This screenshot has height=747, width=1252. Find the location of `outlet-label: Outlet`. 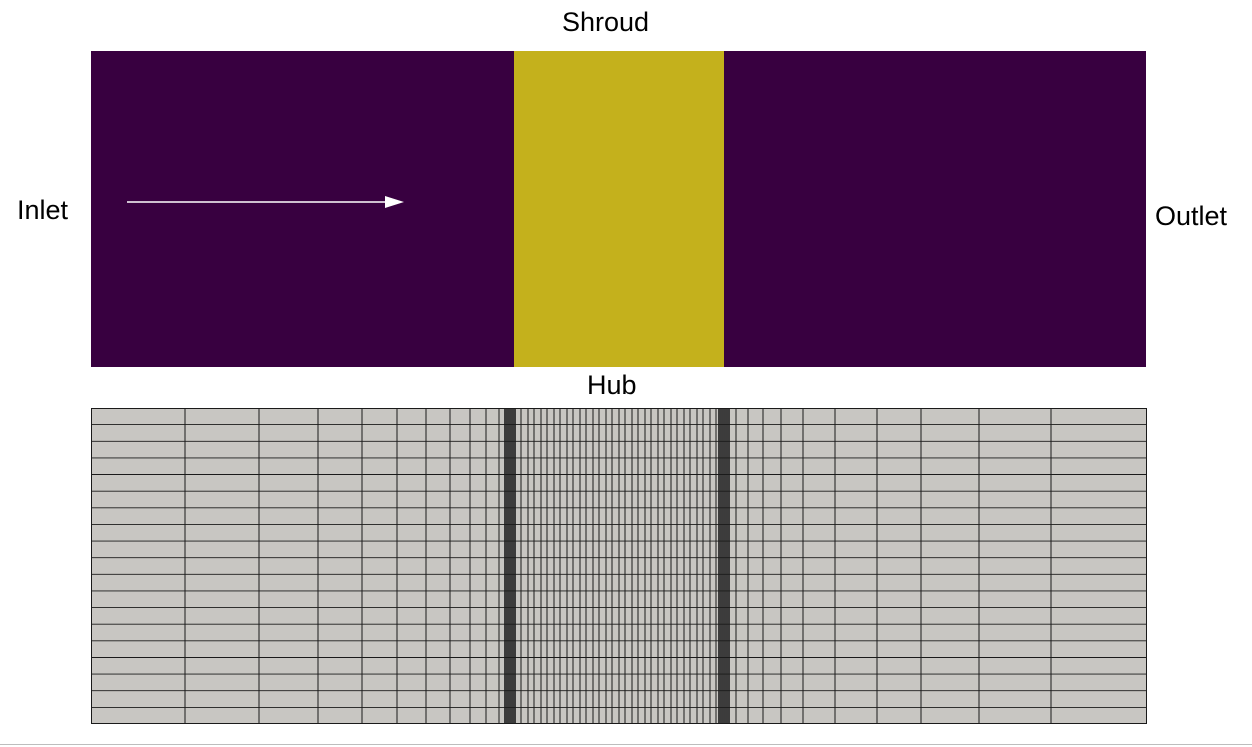

outlet-label: Outlet is located at coordinates (1191, 216).